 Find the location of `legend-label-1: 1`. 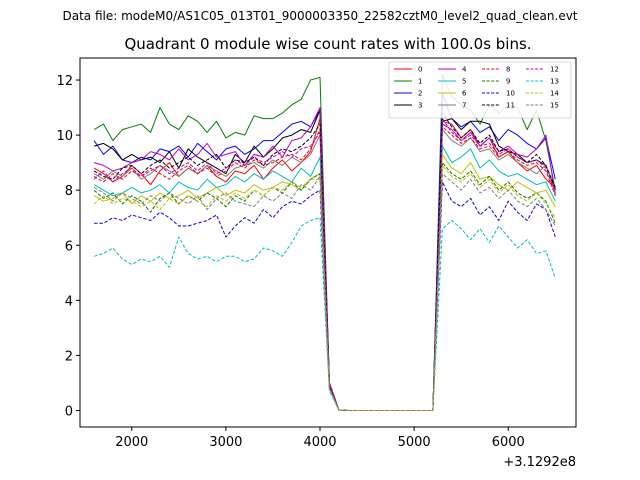

legend-label-1: 1 is located at coordinates (420, 82).